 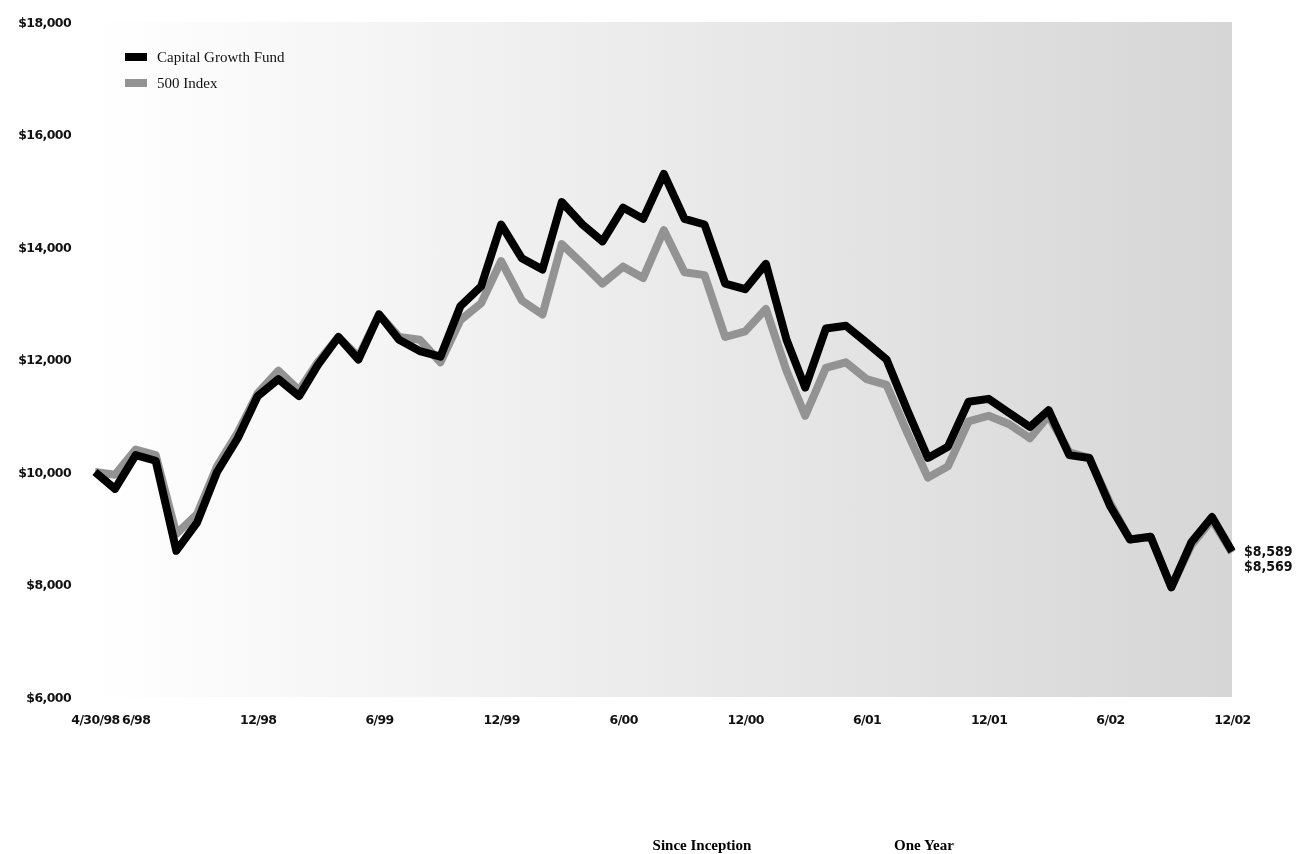 I want to click on y-tick-label: $14,000, so click(x=45, y=247).